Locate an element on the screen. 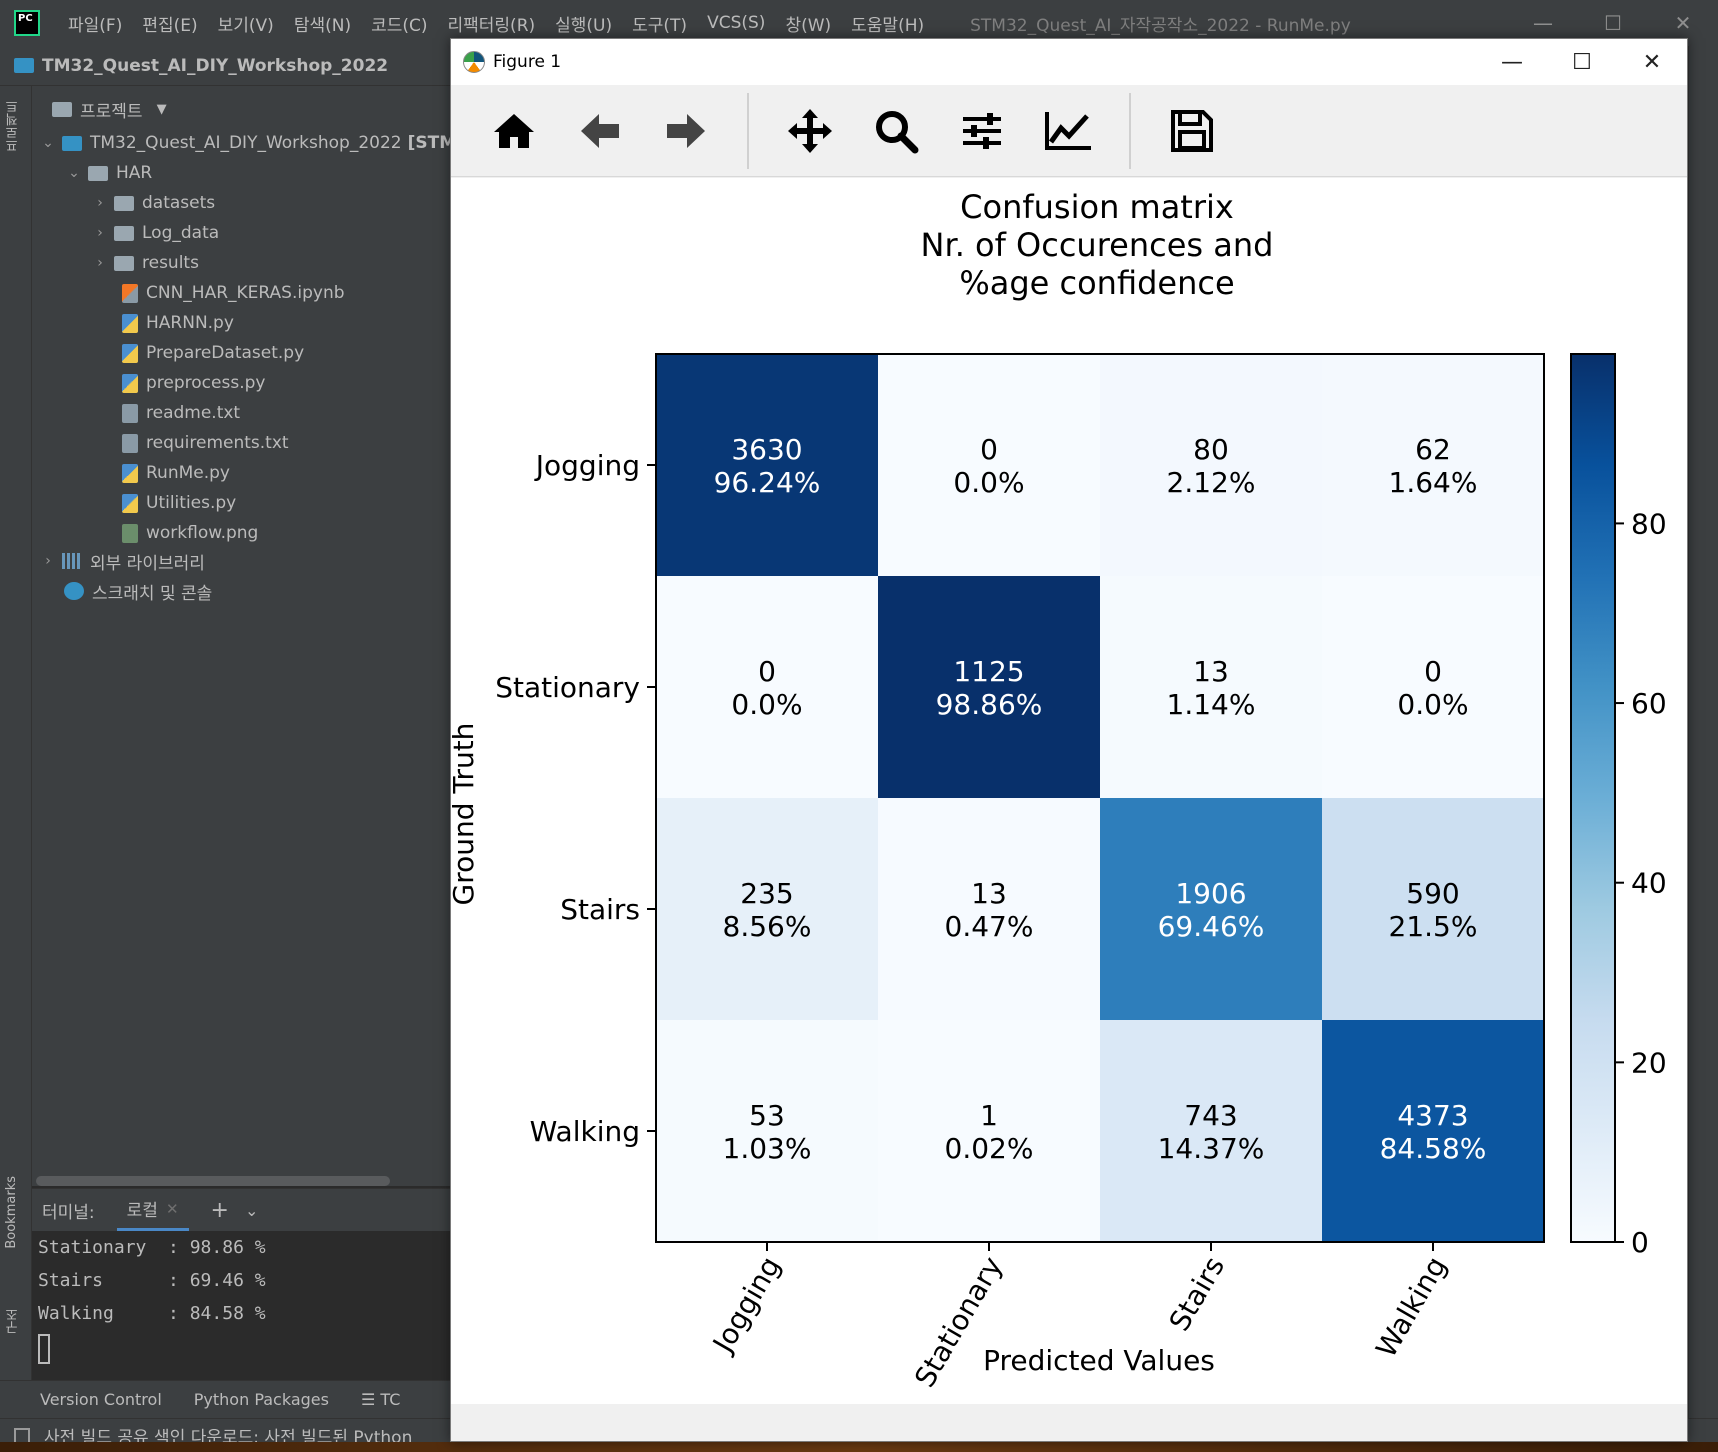  horizontal-scrollbar is located at coordinates (213, 1181).